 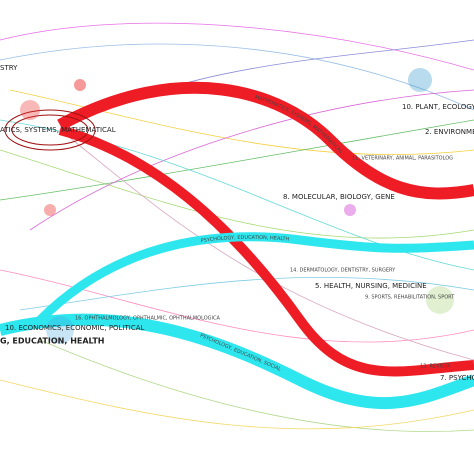 I want to click on node-label: 9. SPORTS, REHABILITATION, SPORT, so click(x=410, y=298).